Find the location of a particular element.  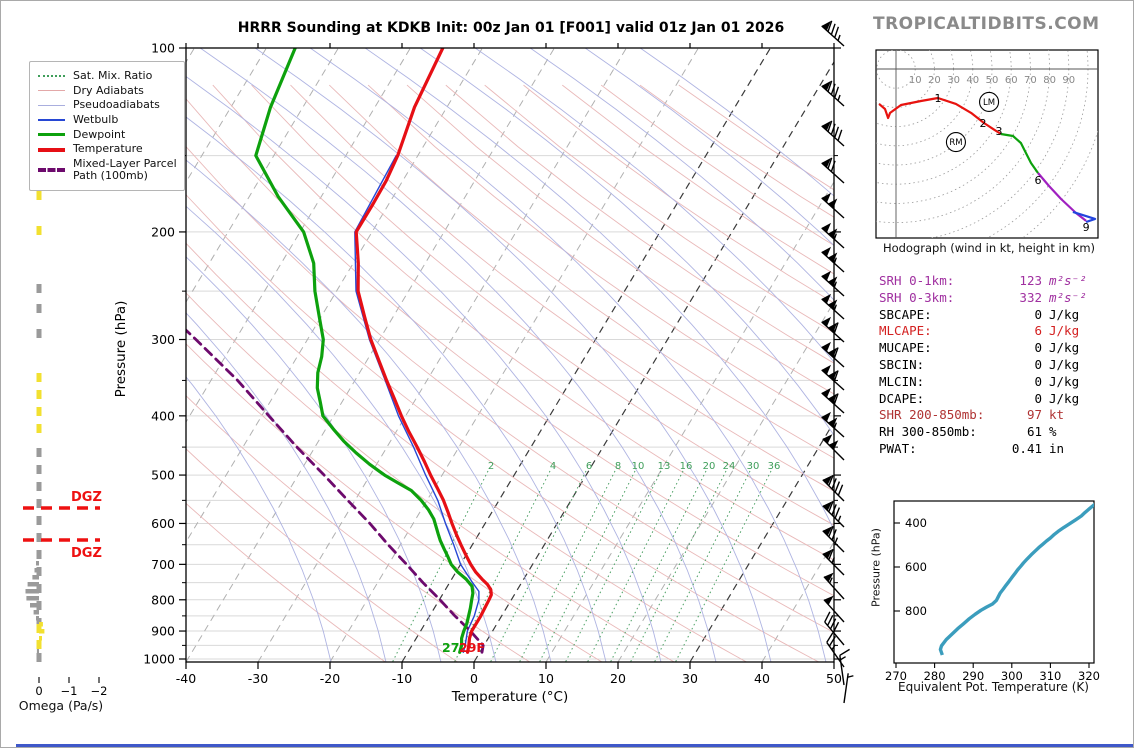

bottom-blue-bar is located at coordinates (574, 745).